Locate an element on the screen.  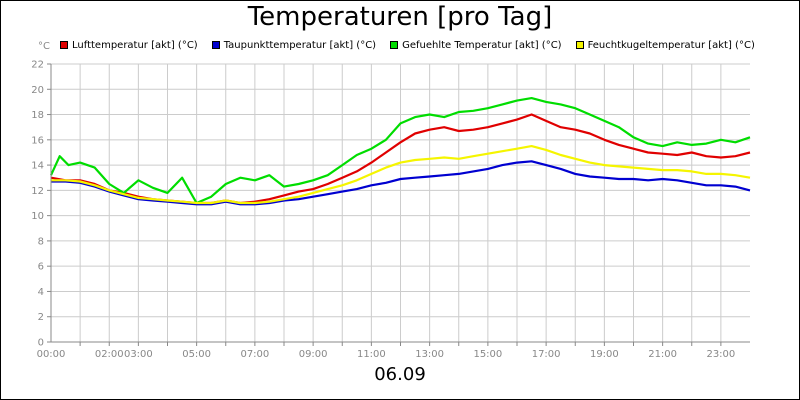
y-tick-label: 14 is located at coordinates (37, 166).